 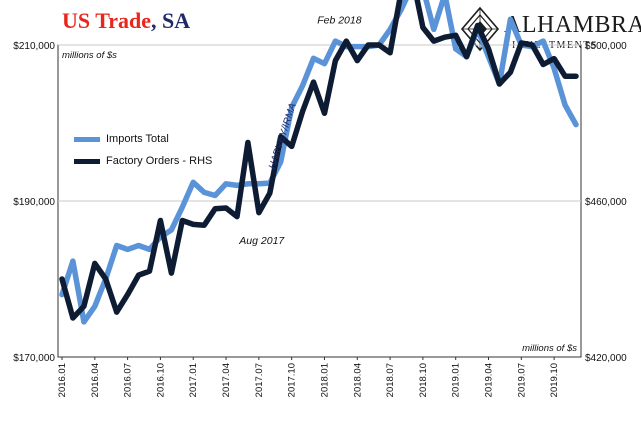 I want to click on x-tick-label: 2016.07, so click(x=128, y=380).